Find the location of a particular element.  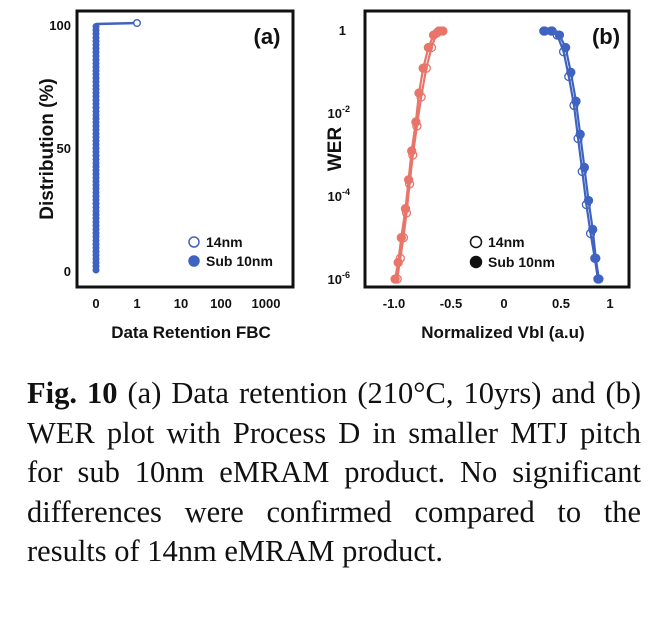

panel-b-ytick-1e-4: 10⁻⁴ is located at coordinates (339, 195).